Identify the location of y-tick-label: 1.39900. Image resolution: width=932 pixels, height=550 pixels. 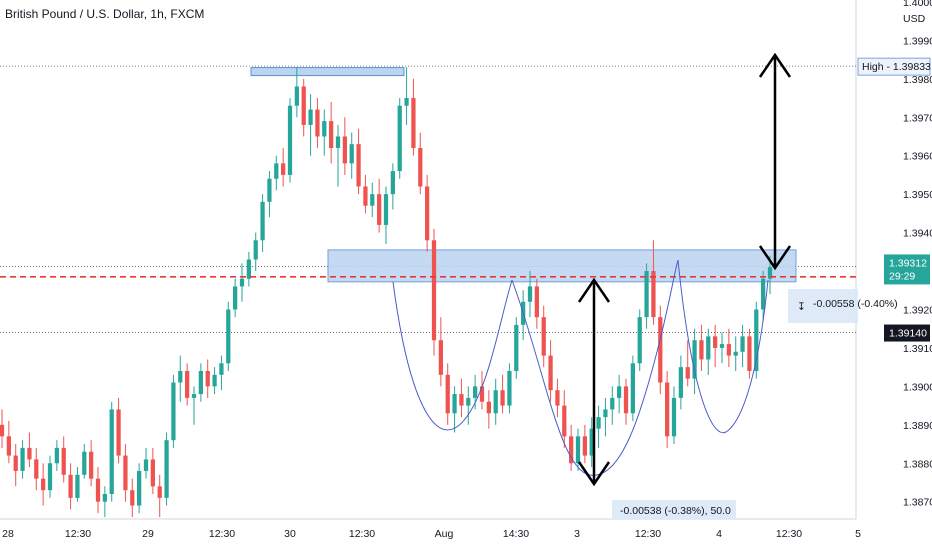
(917, 41).